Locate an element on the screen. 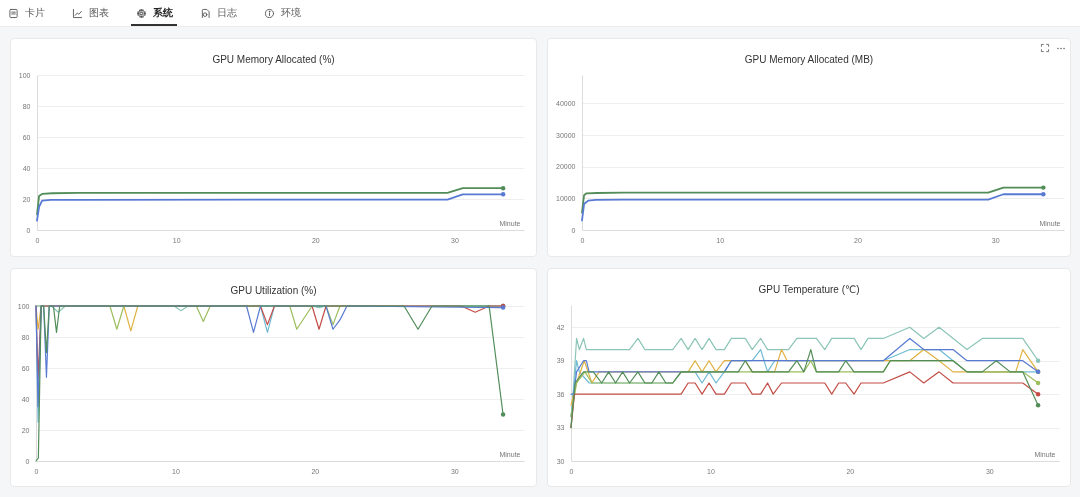  category-label: 日志 is located at coordinates (227, 13).